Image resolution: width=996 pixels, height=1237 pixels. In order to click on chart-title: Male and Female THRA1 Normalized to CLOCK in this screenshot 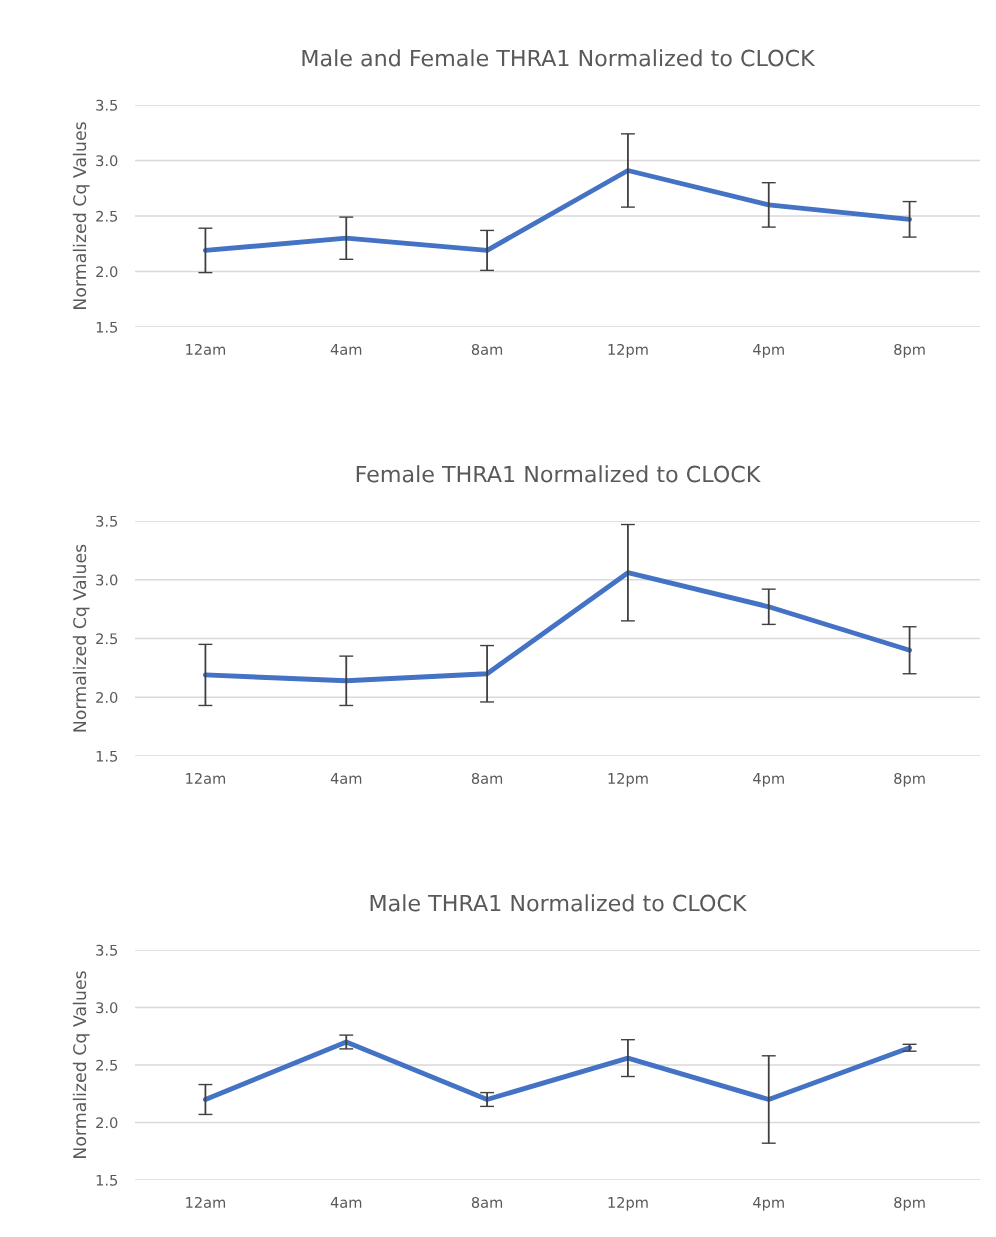, I will do `click(559, 58)`.